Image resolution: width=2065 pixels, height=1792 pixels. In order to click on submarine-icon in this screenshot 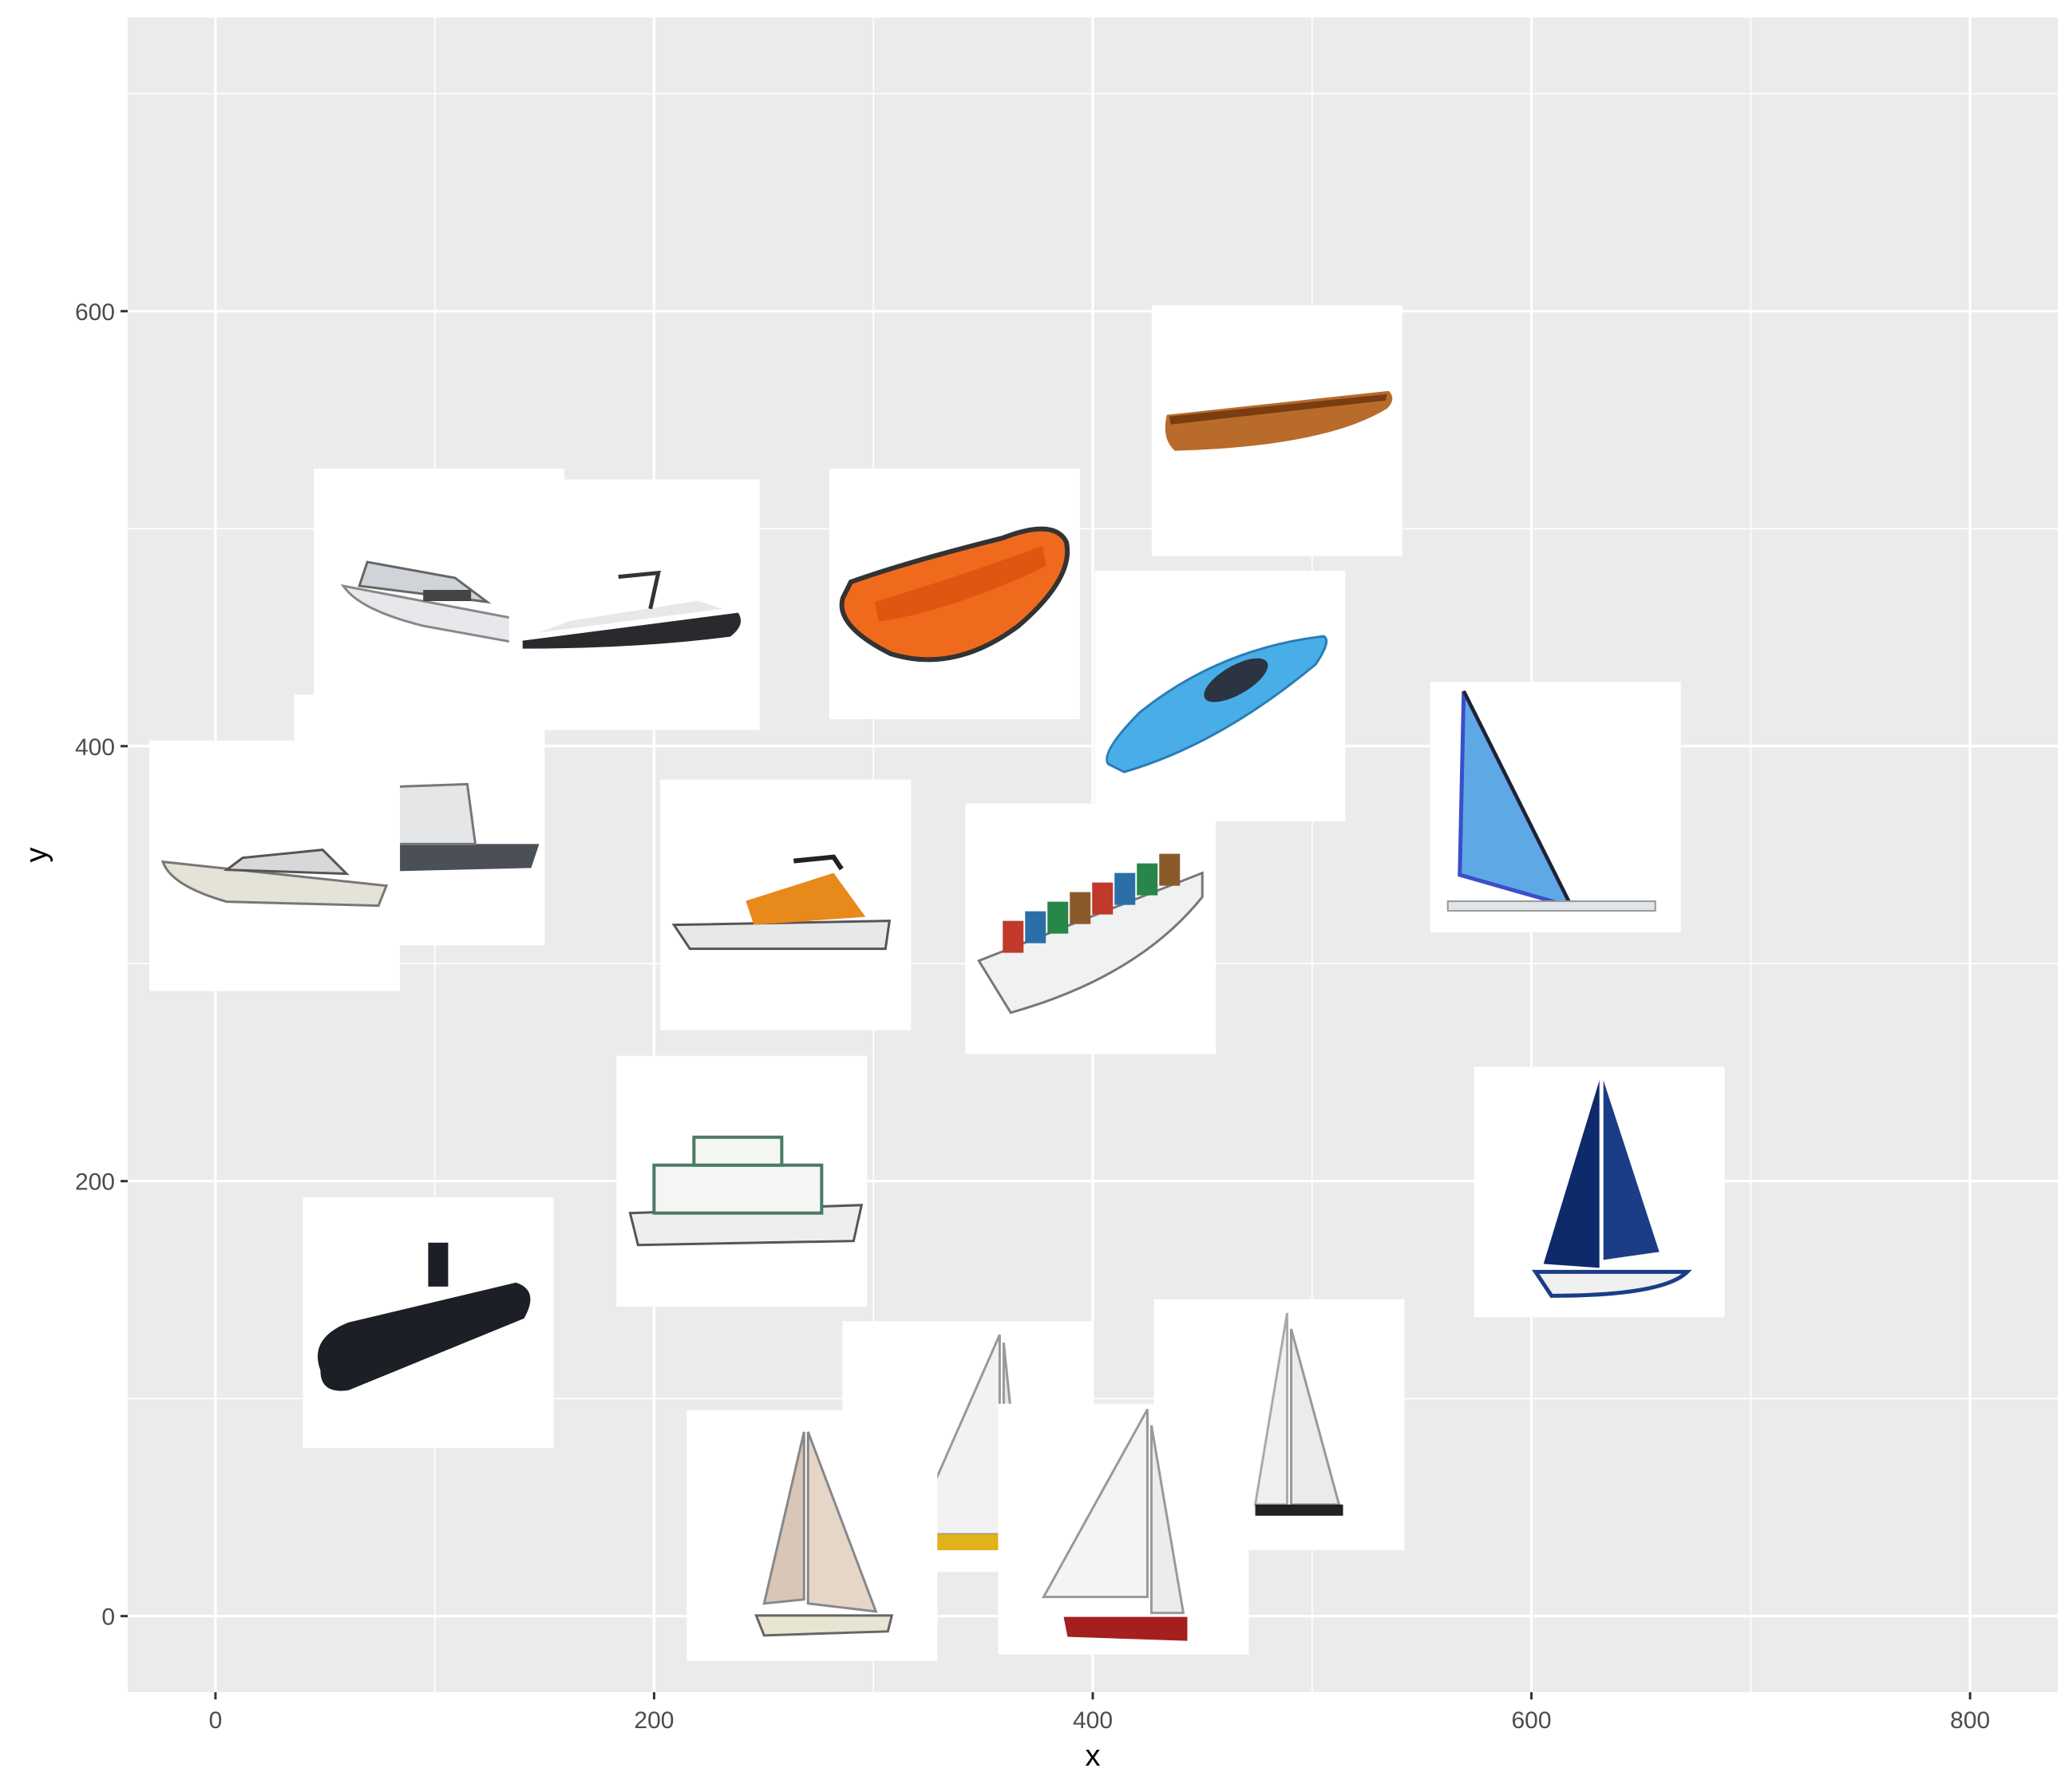, I will do `click(424, 1316)`.